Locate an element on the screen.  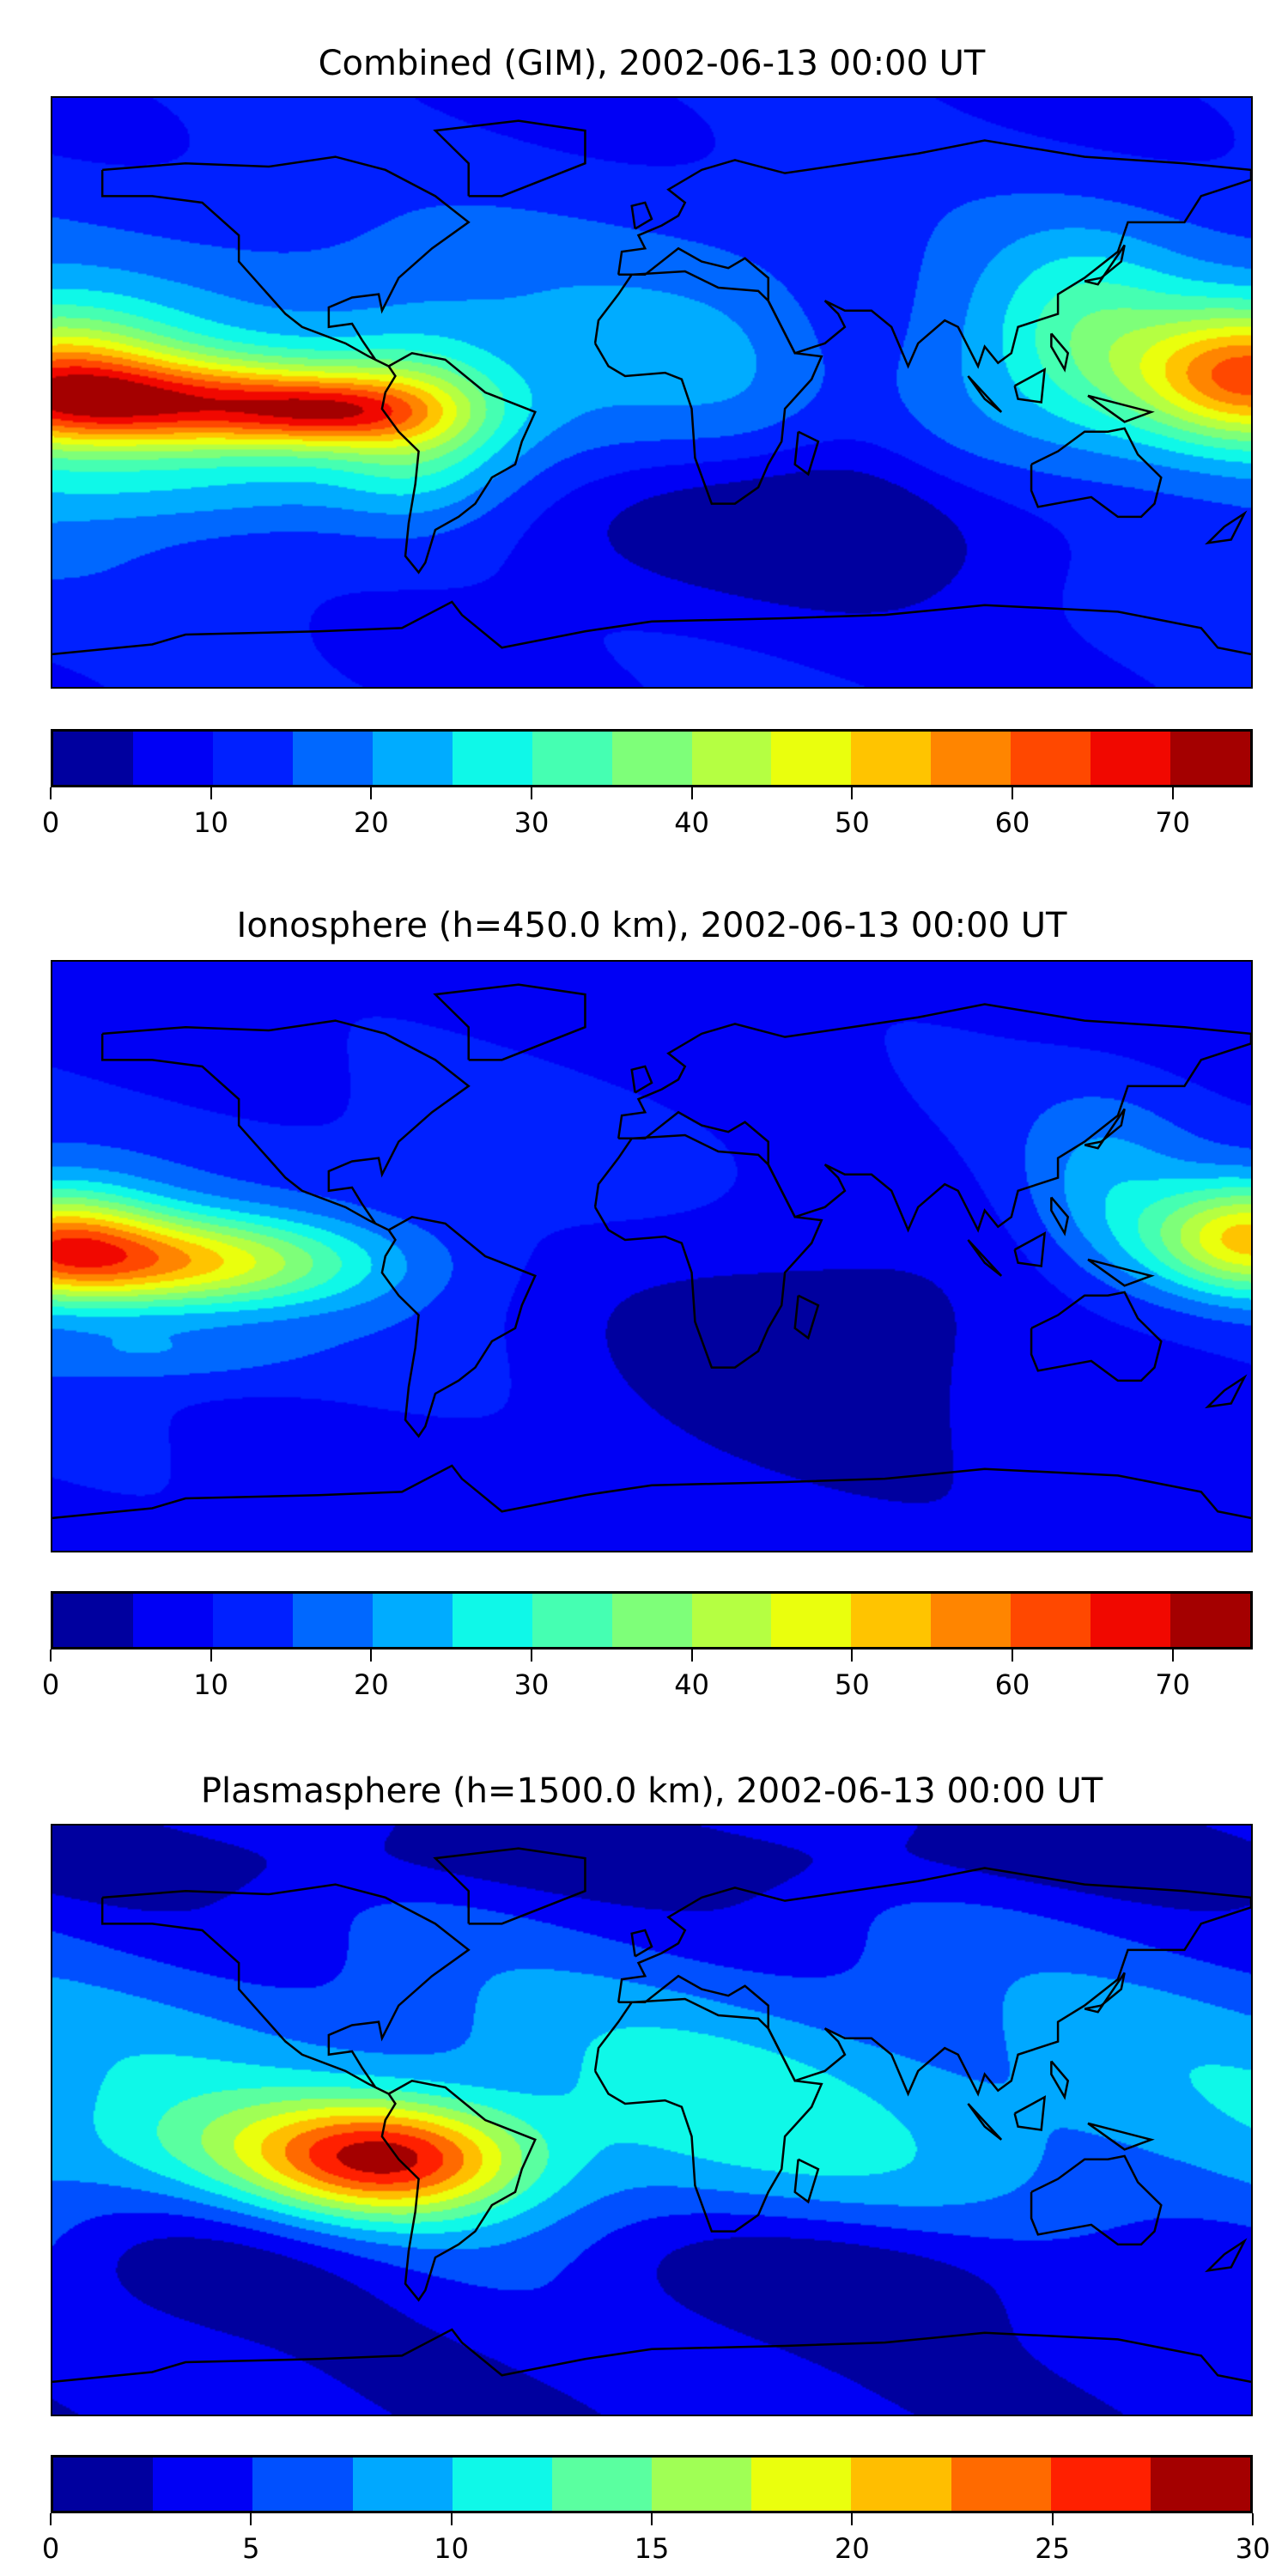
colorbar-ticks-ionosphere: 0 10 20 30 40 50 60 70 is located at coordinates (647, 1675).